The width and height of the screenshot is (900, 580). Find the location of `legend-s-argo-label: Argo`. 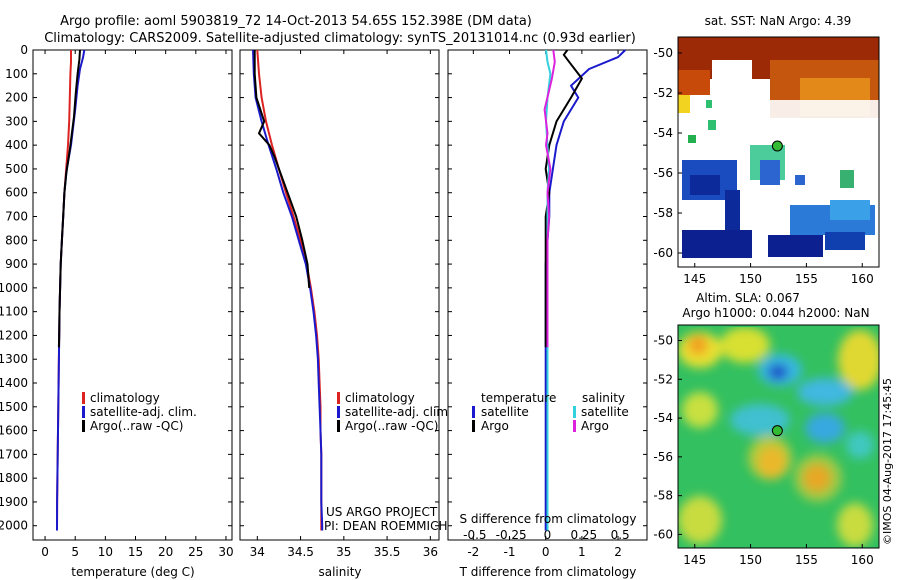

legend-s-argo-label: Argo is located at coordinates (595, 426).